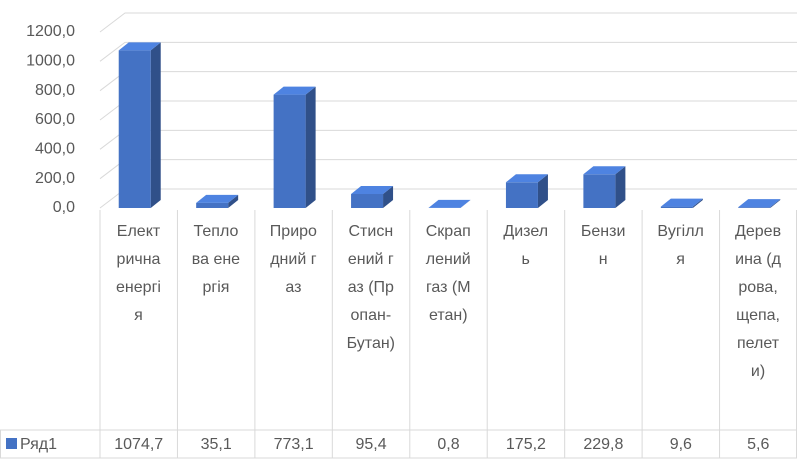  I want to click on category-cell: Вугілля, so click(680, 245).